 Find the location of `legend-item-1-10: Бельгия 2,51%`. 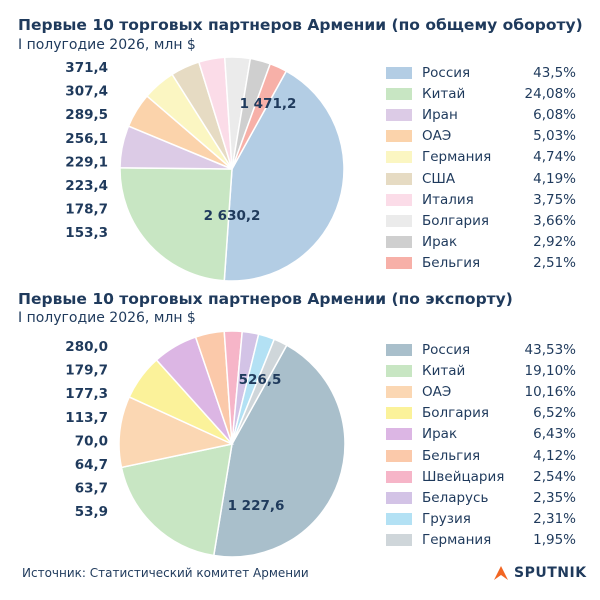

legend-item-1-10: Бельгия 2,51% is located at coordinates (481, 263).